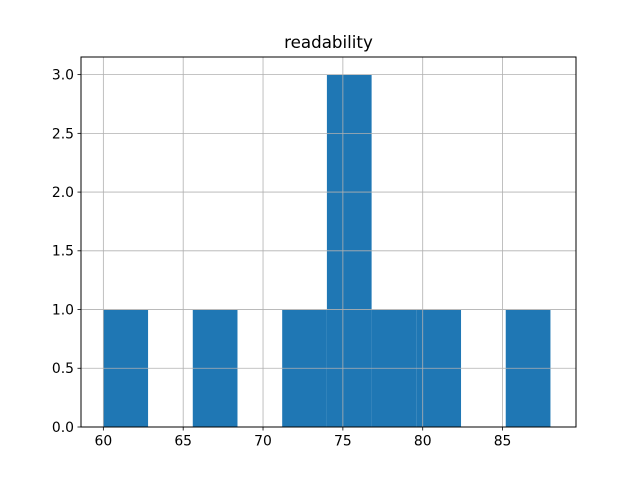 This screenshot has width=640, height=480. Describe the element at coordinates (503, 442) in the screenshot. I see `x-tick-label: 85` at that location.